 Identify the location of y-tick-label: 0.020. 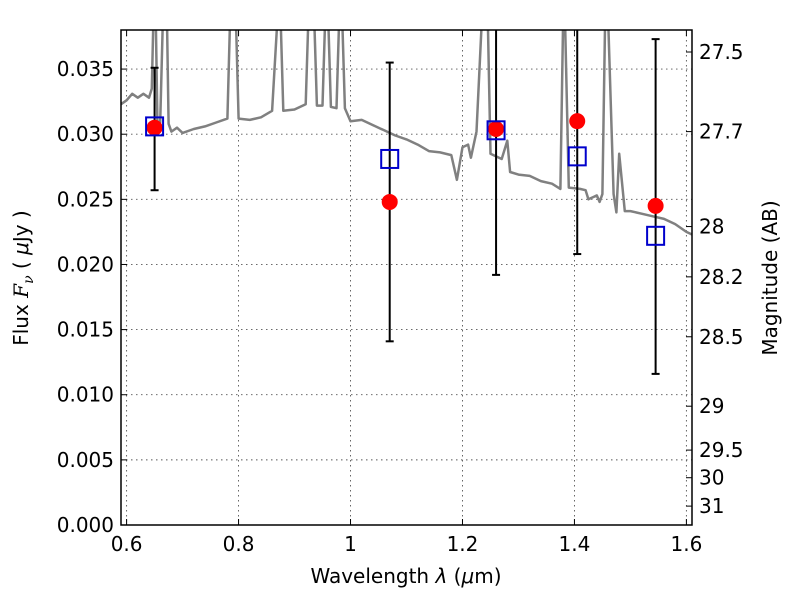
(85, 264).